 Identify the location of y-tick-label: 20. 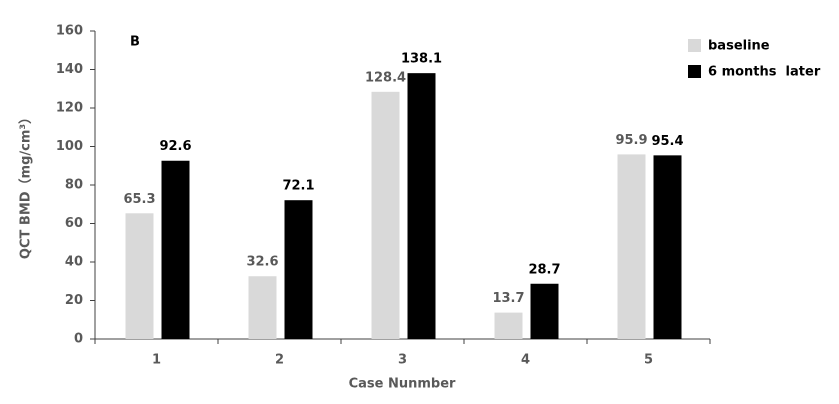
(74, 300).